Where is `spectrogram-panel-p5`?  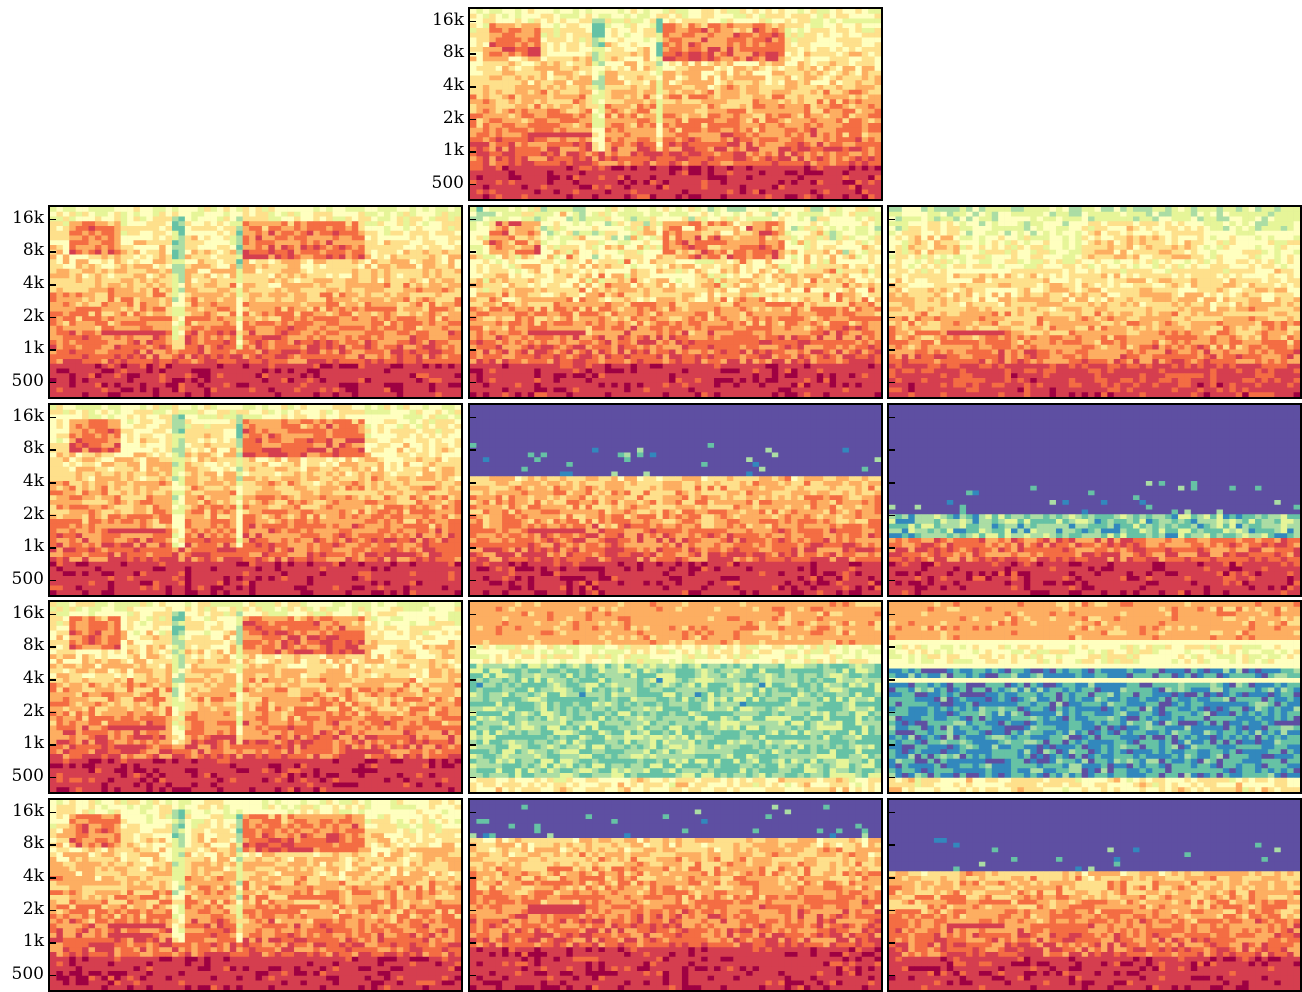
spectrogram-panel-p5 is located at coordinates (675, 500).